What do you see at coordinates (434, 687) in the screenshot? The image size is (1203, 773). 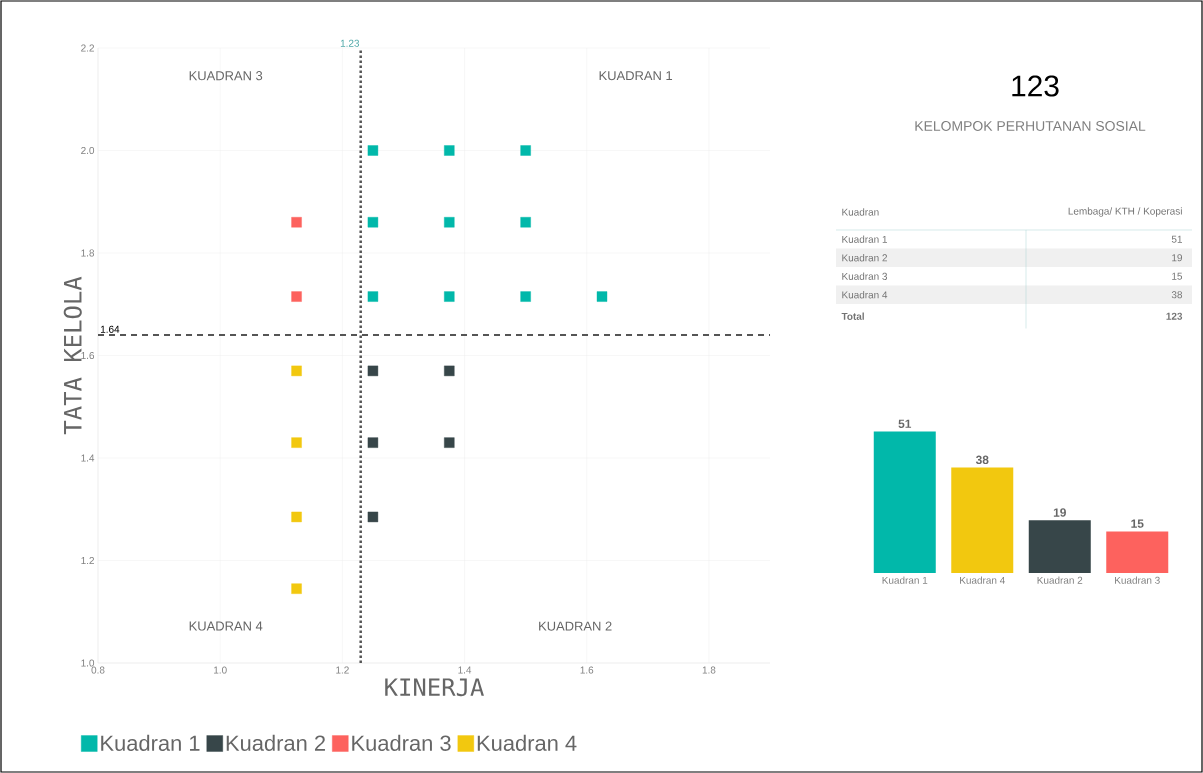 I see `x-axis-title: KINERJA` at bounding box center [434, 687].